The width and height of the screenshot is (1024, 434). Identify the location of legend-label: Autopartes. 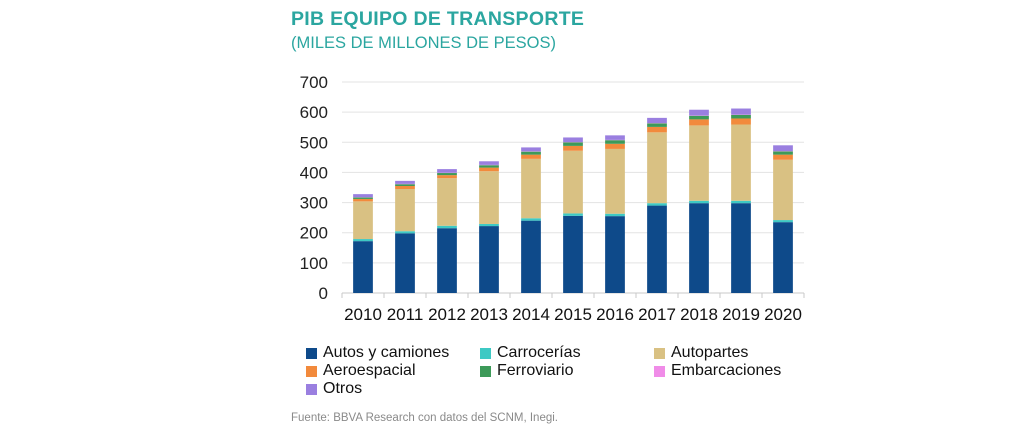
(710, 352).